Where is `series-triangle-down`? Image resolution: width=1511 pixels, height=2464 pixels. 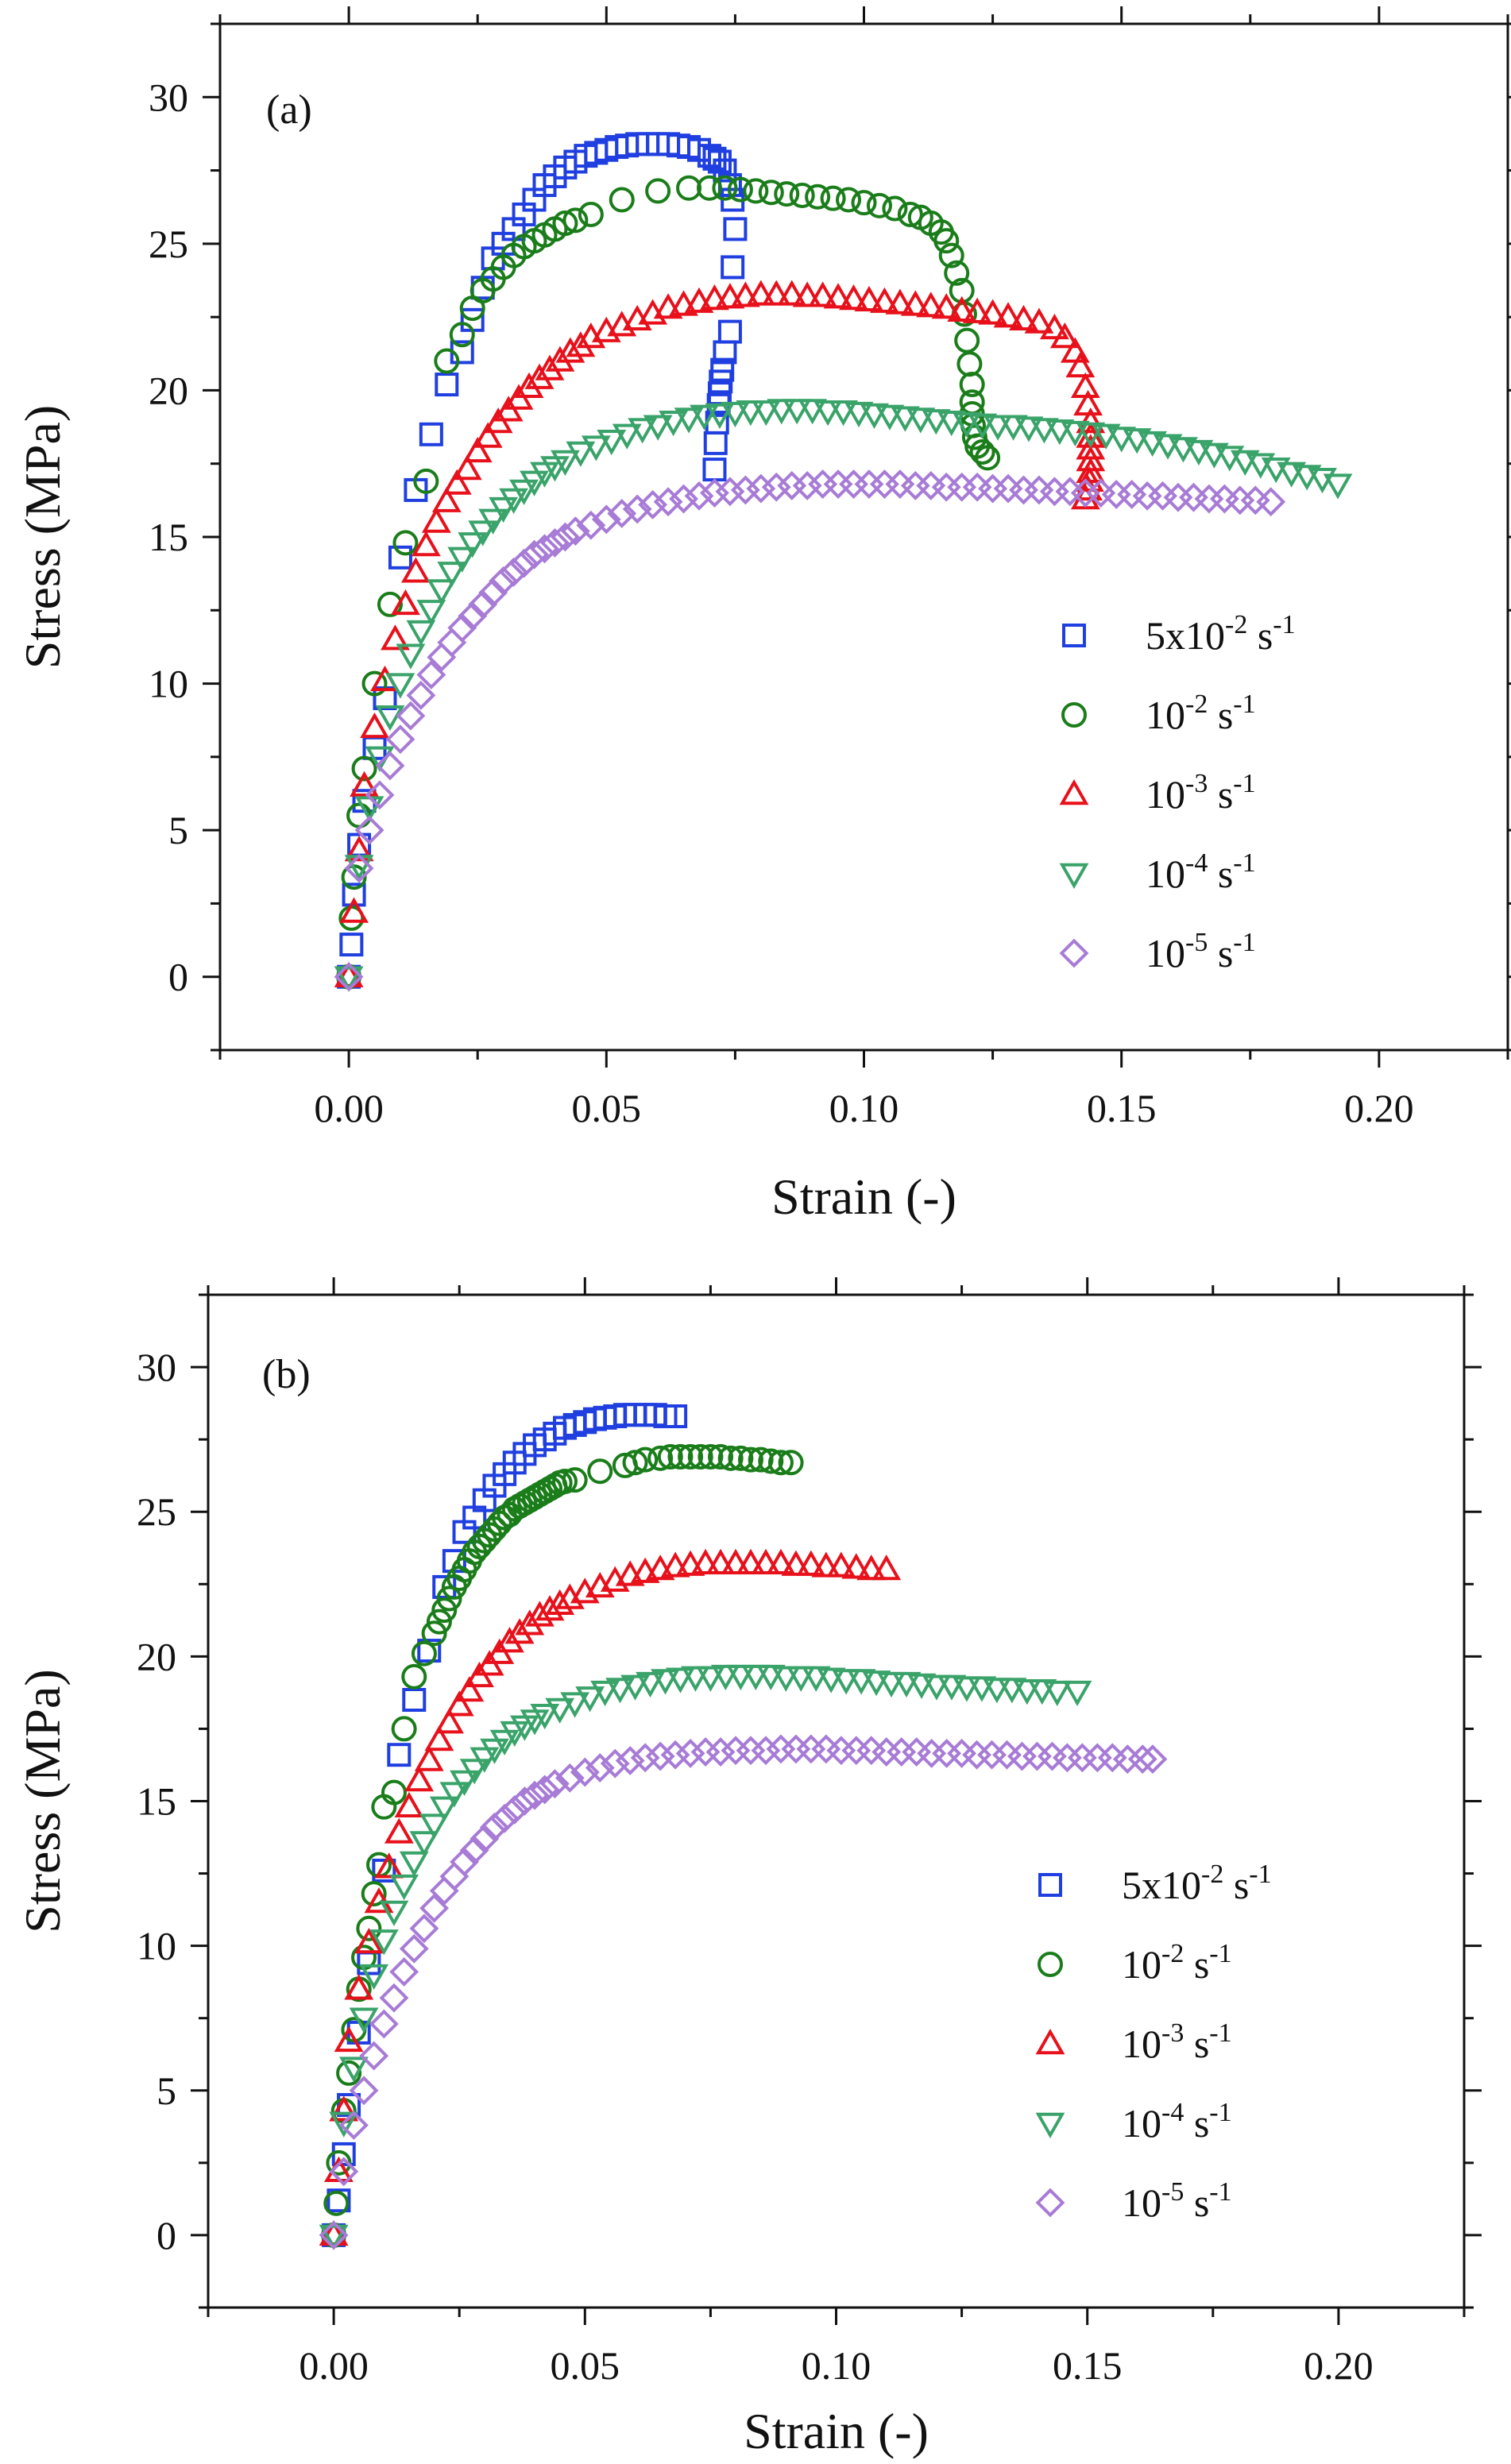
series-triangle-down is located at coordinates (705, 1957).